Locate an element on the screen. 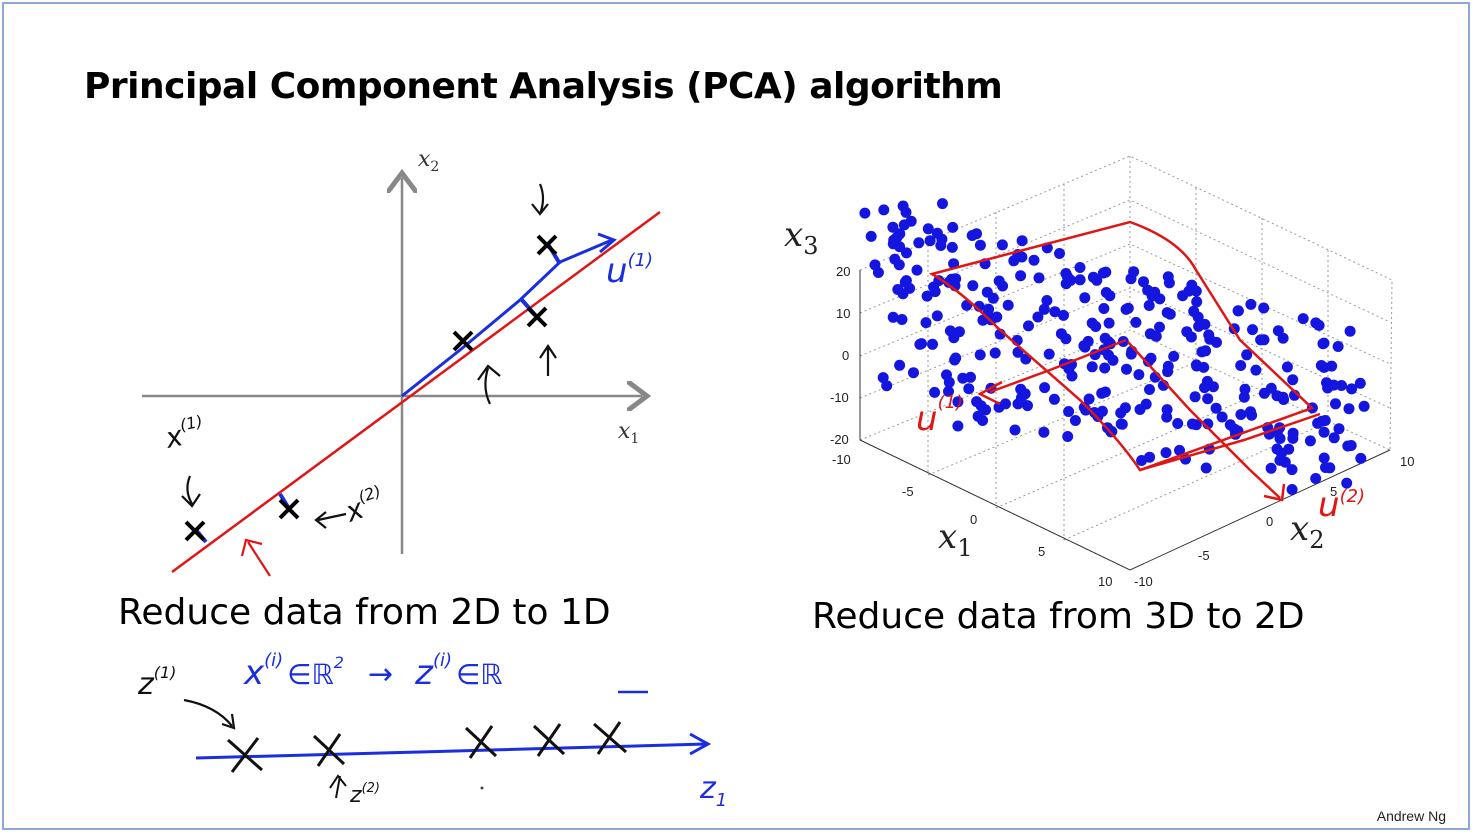 The width and height of the screenshot is (1476, 836). x2-tick: -5 is located at coordinates (1204, 555).